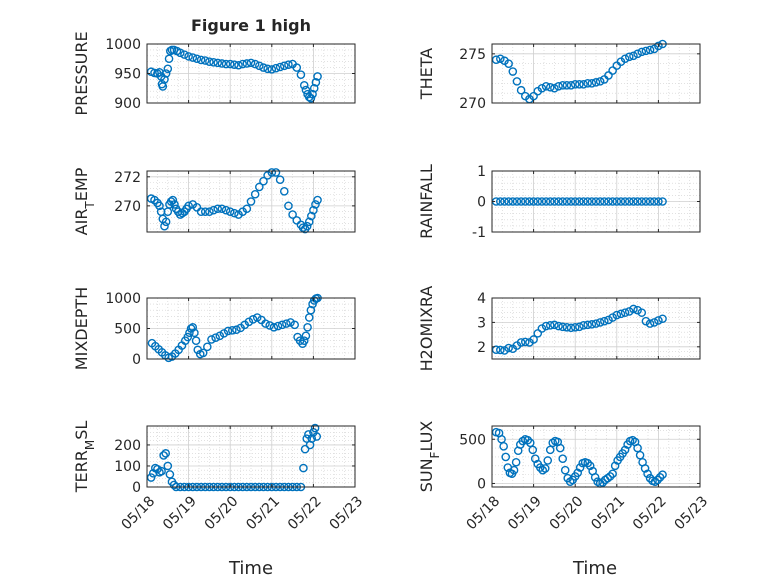  Describe the element at coordinates (481, 203) in the screenshot. I see `y-tick-label: 0` at that location.